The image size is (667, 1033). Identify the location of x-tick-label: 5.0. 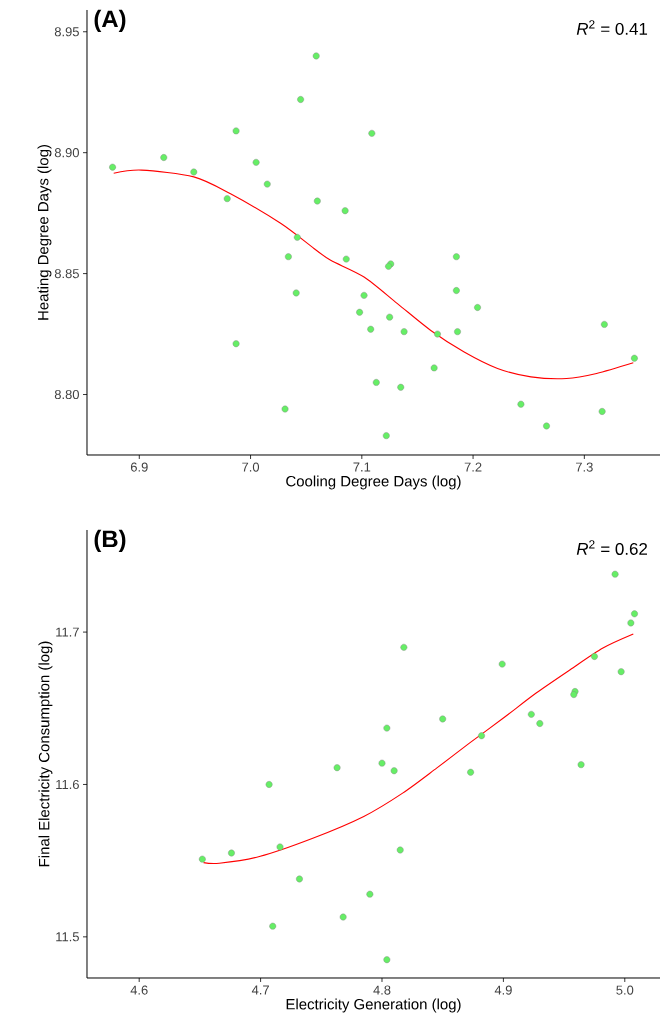
(625, 990).